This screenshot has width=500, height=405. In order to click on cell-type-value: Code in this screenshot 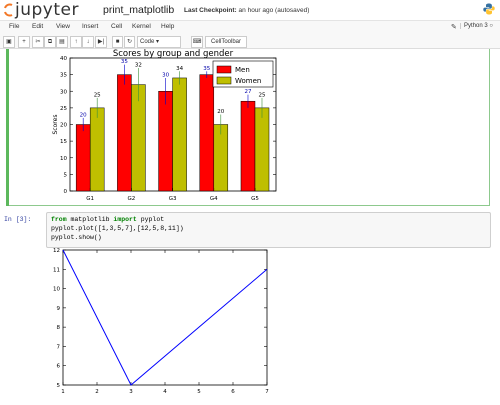, I will do `click(147, 42)`.